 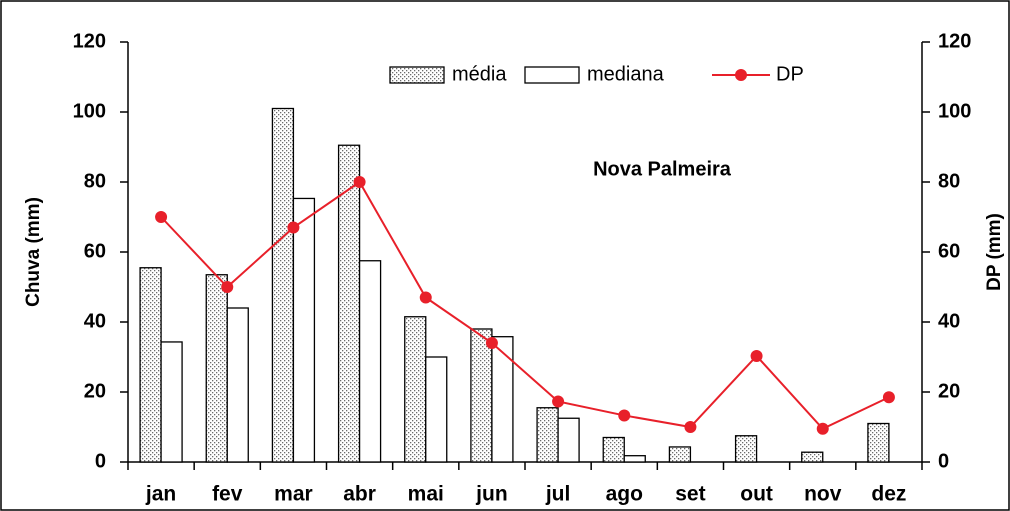 What do you see at coordinates (662, 169) in the screenshot?
I see `annotation: Nova Palmeira` at bounding box center [662, 169].